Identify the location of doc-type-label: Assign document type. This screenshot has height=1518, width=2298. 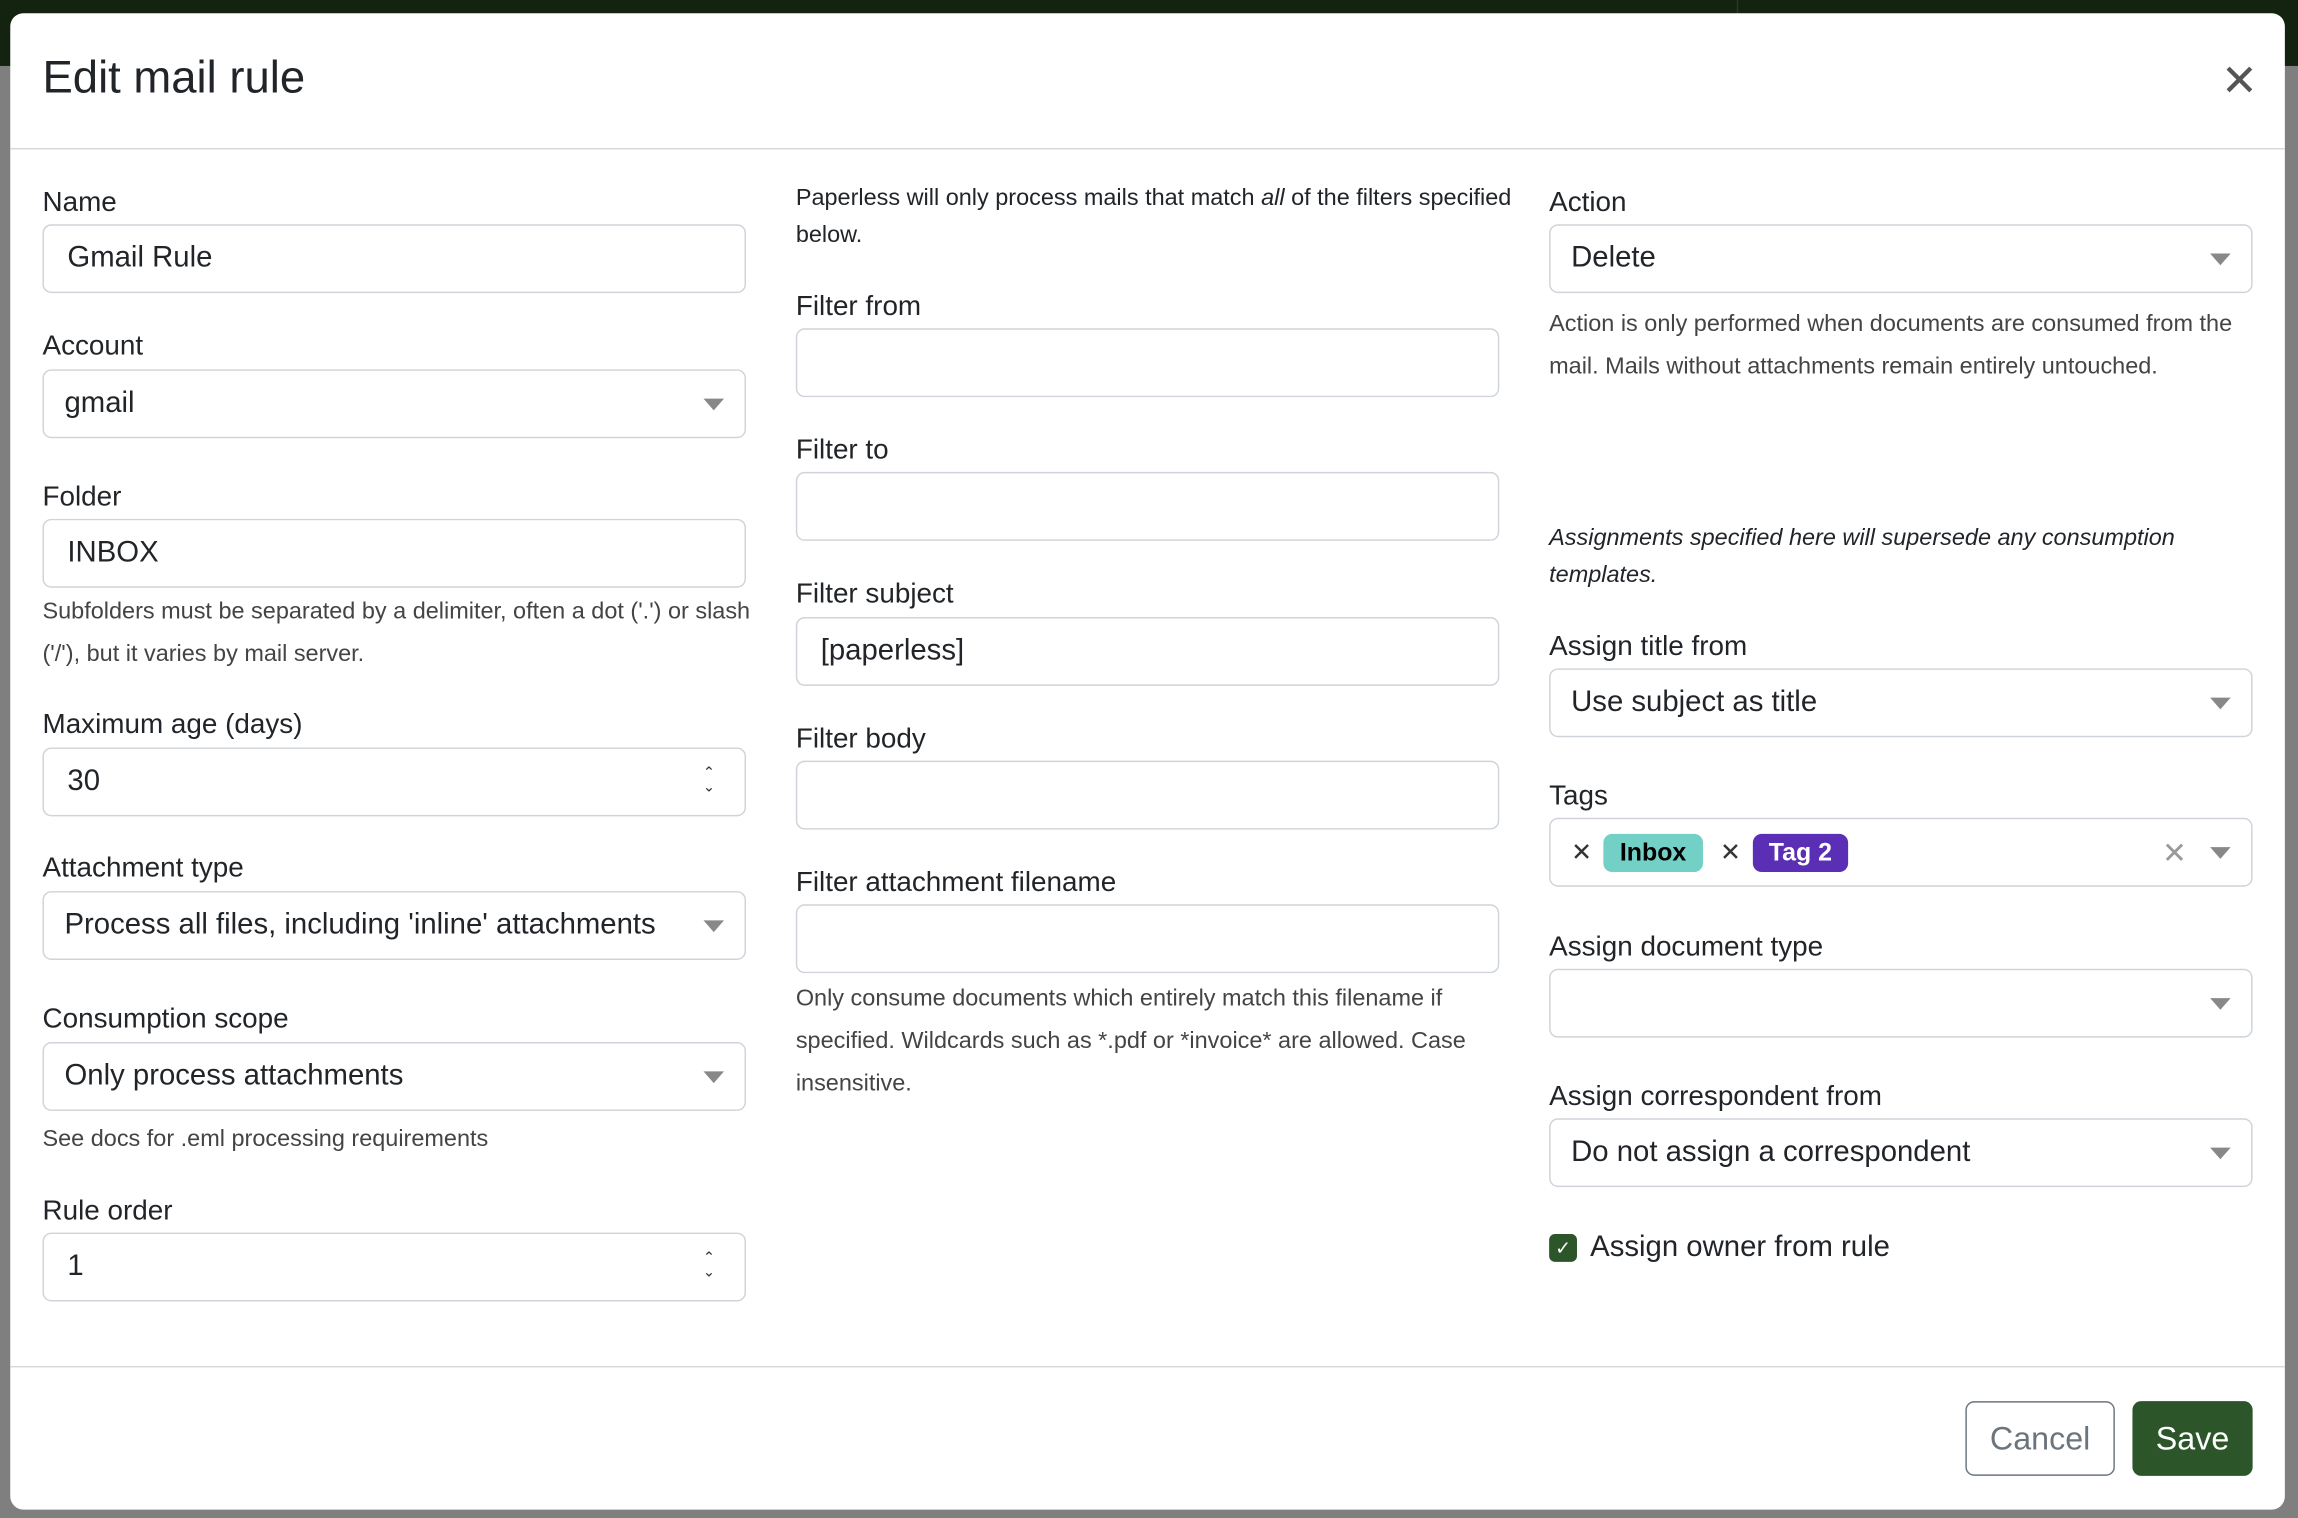
(1686, 947).